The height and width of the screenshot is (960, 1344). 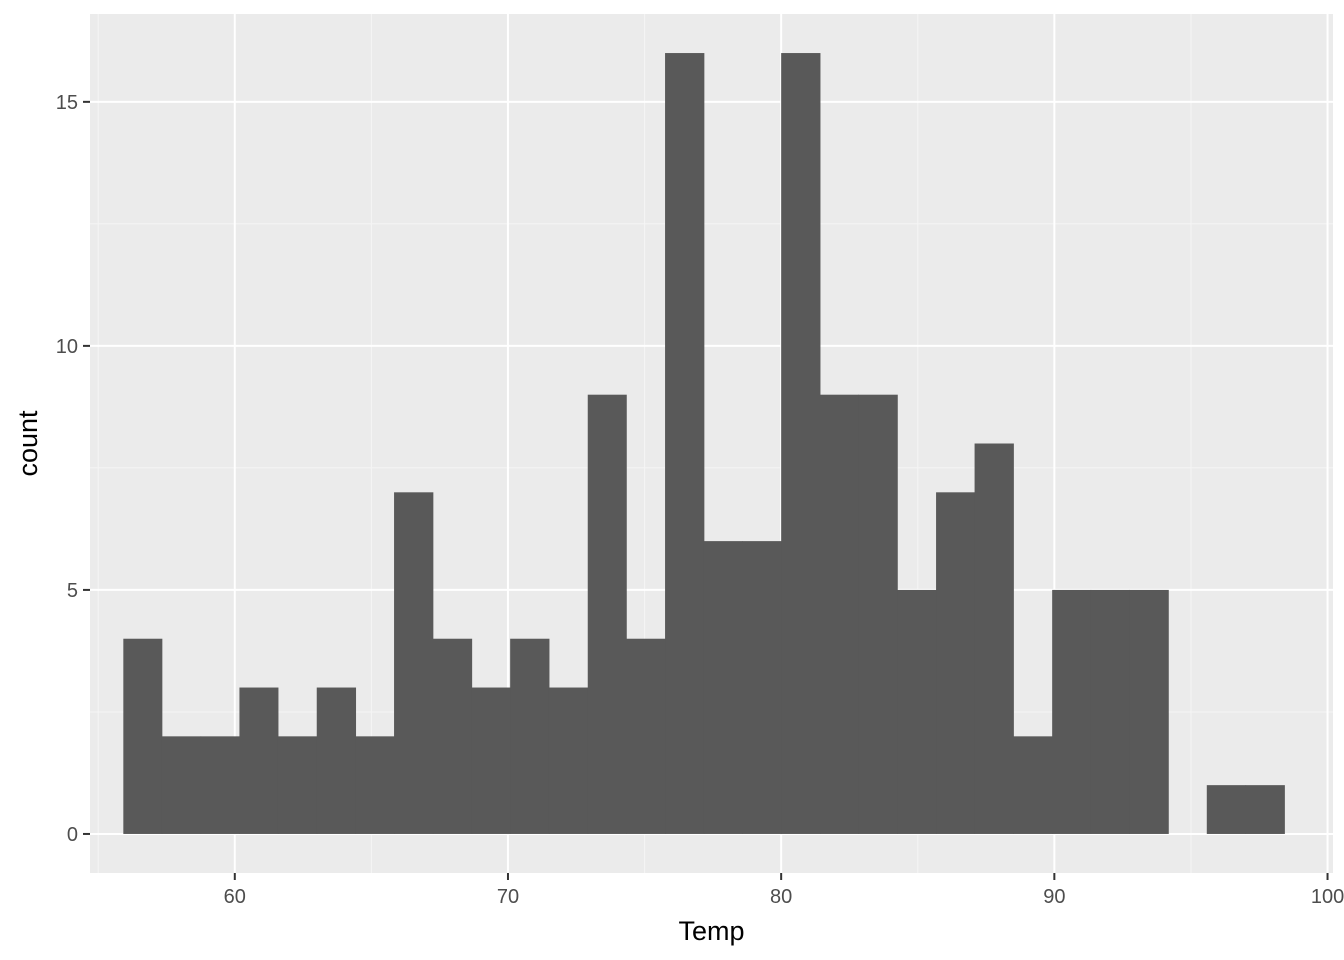 What do you see at coordinates (1327, 897) in the screenshot?
I see `x-tick-label: 100` at bounding box center [1327, 897].